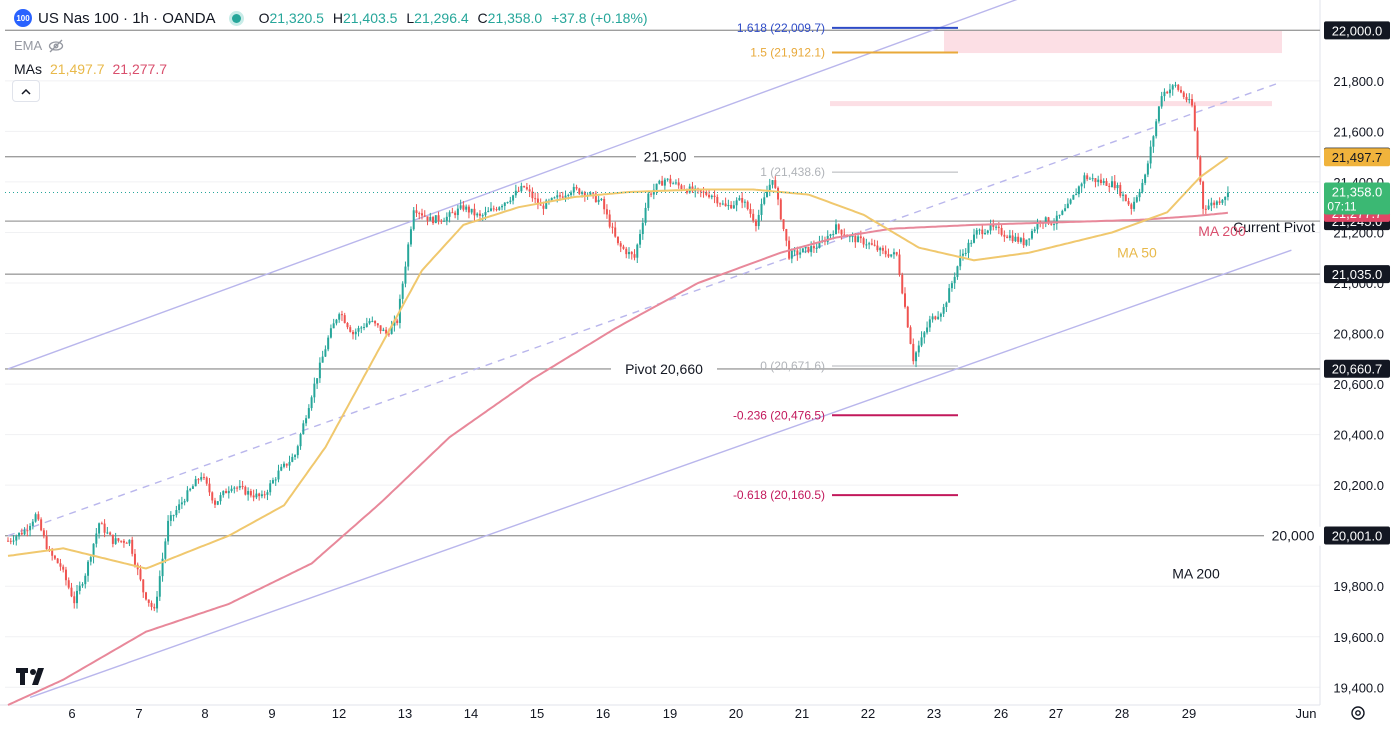  Describe the element at coordinates (1137, 253) in the screenshot. I see `line-label: MA 50` at that location.